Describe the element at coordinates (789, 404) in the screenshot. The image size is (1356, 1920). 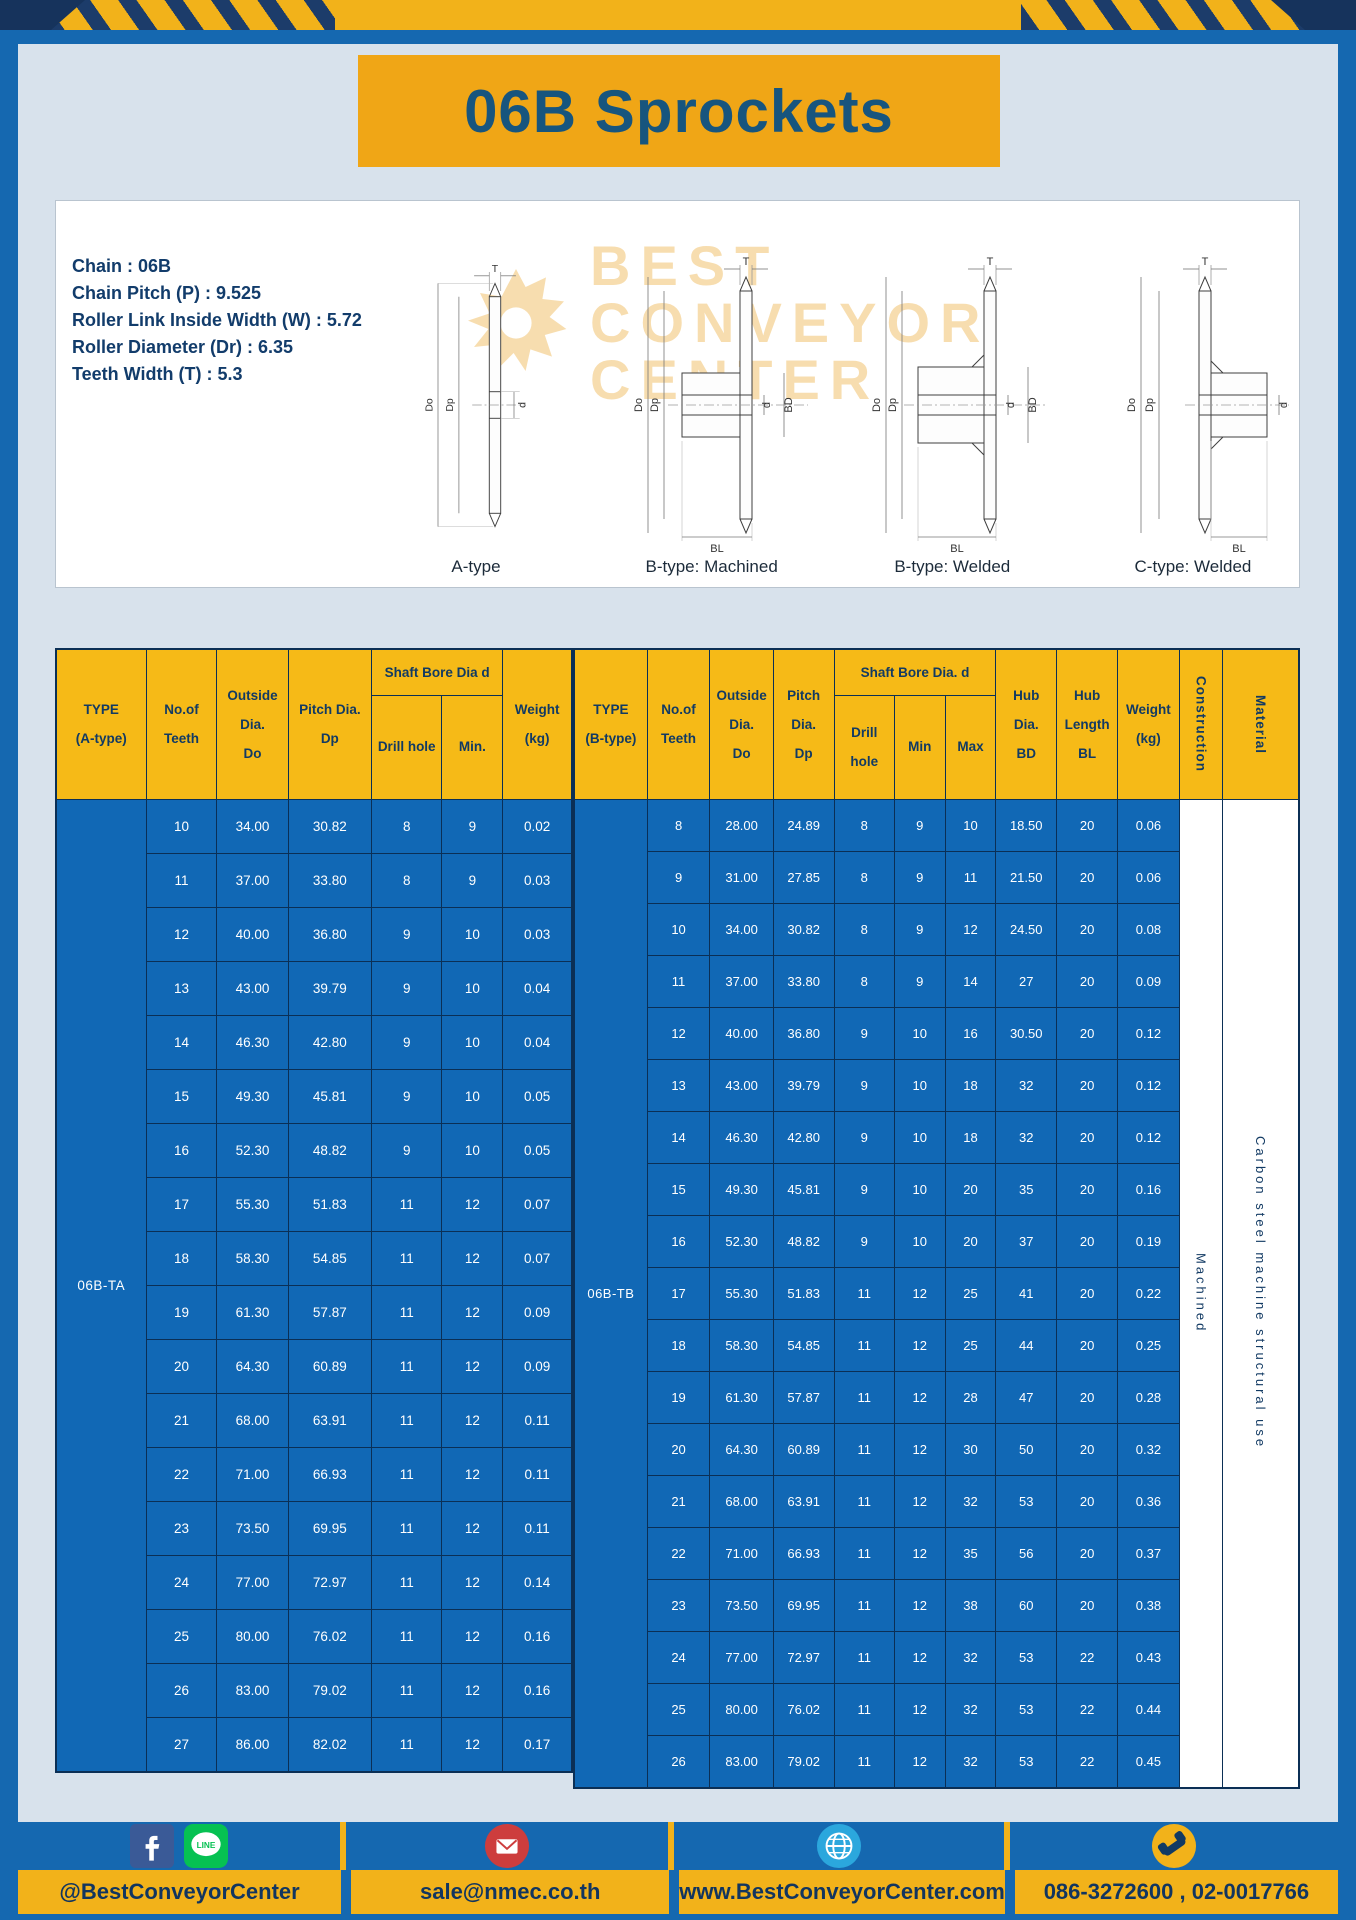
I see `svg-text: BD` at that location.